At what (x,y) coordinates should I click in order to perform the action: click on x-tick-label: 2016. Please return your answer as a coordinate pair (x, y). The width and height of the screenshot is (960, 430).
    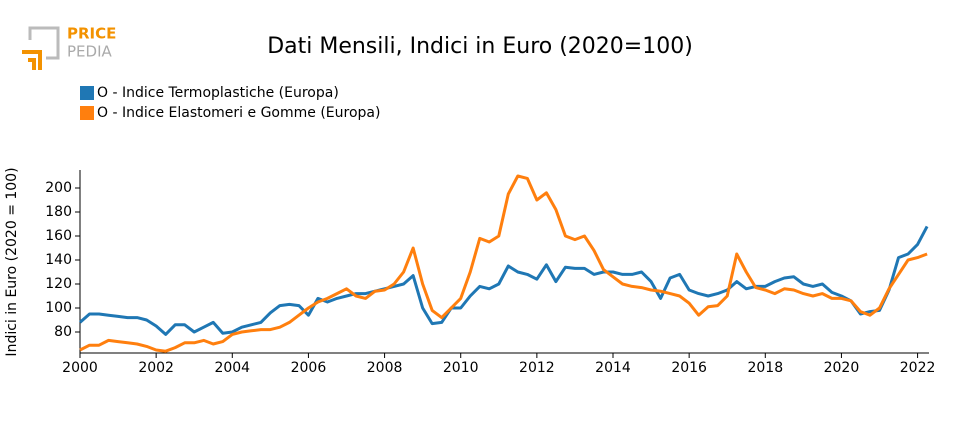
    Looking at the image, I should click on (689, 368).